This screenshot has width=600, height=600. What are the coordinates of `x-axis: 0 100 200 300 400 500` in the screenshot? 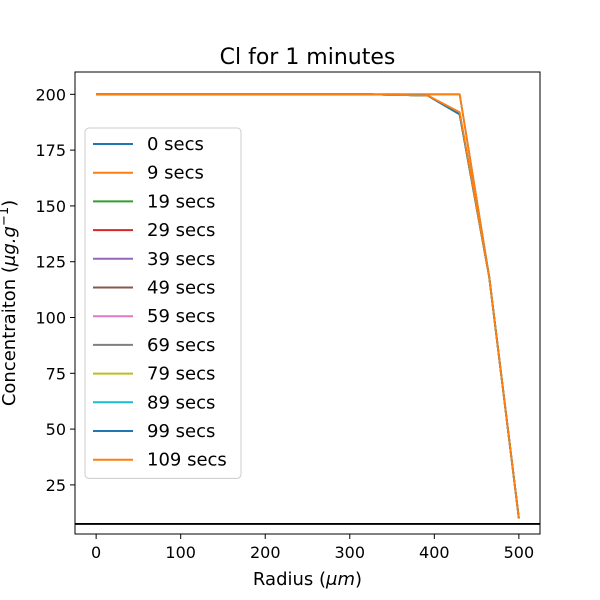 It's located at (312, 548).